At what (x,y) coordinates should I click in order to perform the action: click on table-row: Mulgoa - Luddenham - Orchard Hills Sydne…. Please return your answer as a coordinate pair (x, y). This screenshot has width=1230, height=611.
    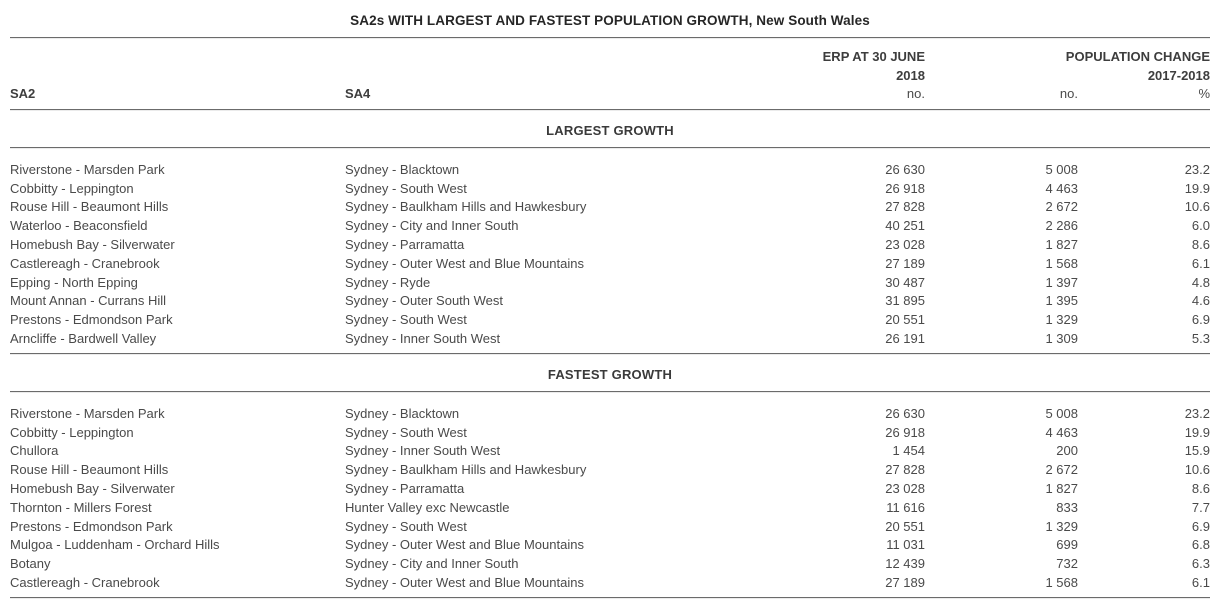
    Looking at the image, I should click on (610, 545).